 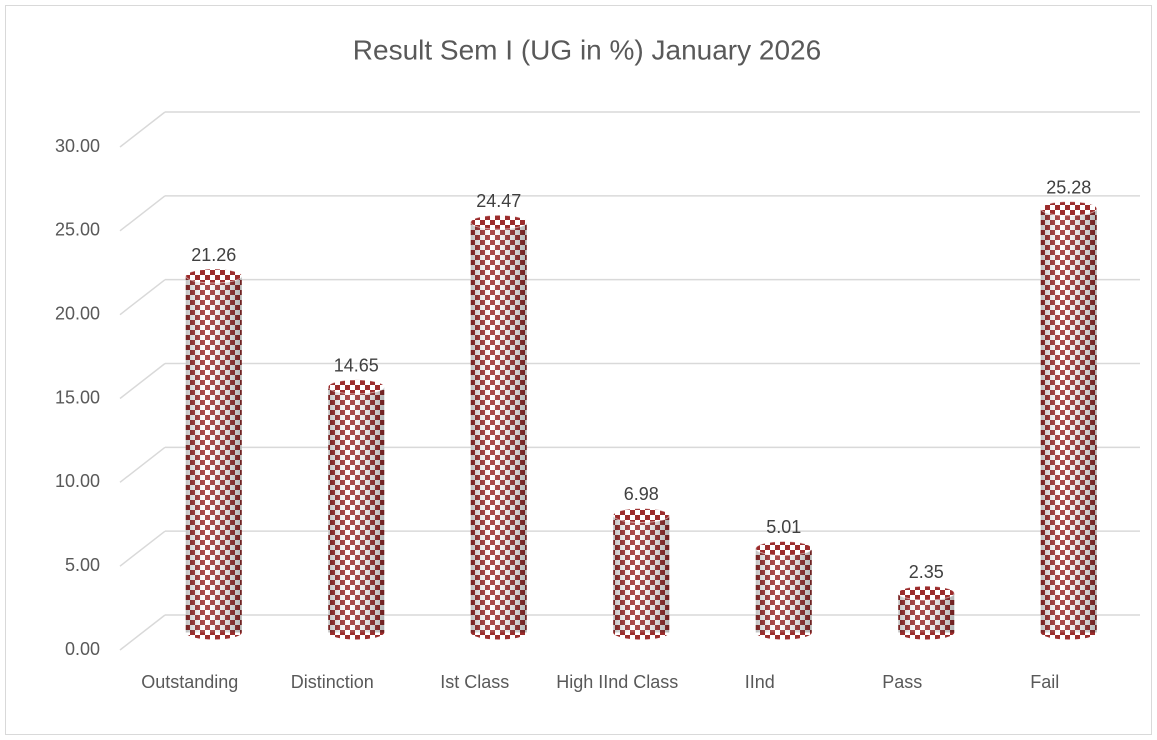 I want to click on x-tick-label: IInd, so click(x=759, y=682).